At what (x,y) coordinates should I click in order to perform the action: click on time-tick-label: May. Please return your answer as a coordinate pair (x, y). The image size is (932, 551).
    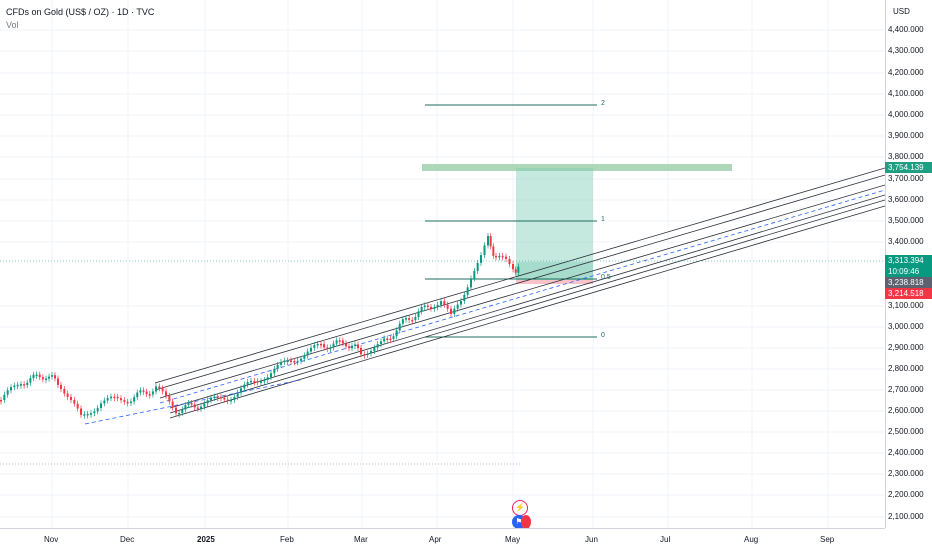
    Looking at the image, I should click on (513, 539).